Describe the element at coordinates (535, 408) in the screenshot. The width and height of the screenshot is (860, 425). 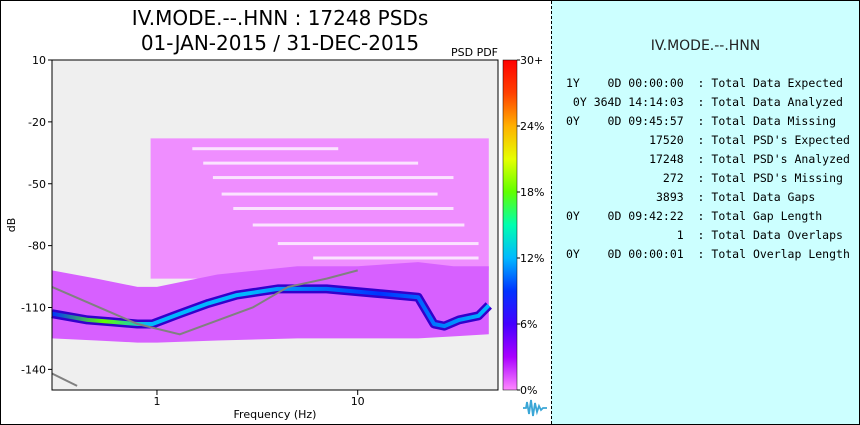
I see `waveform-logo-icon` at that location.